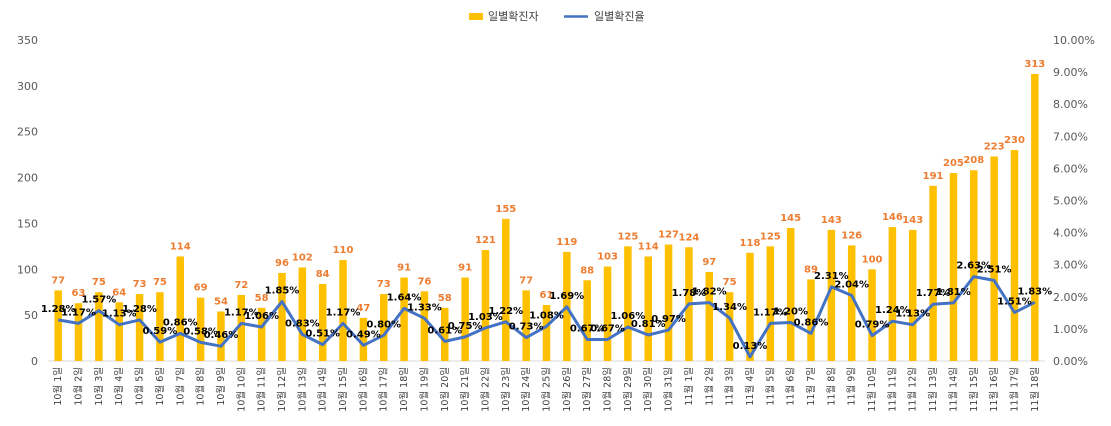  Describe the element at coordinates (1070, 104) in the screenshot. I see `y-right-tick: 8.00%` at that location.